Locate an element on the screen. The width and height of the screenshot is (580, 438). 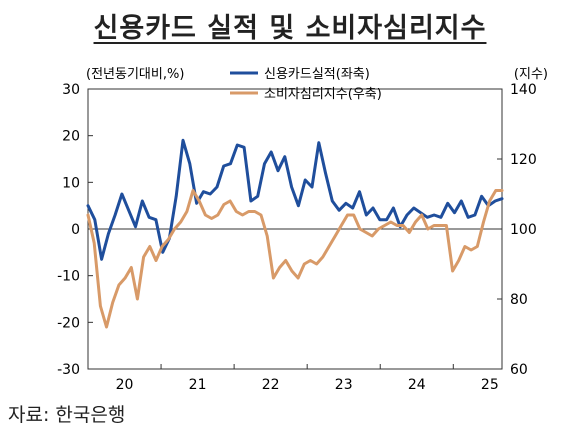
right-tick-label: 140 is located at coordinates (523, 90).